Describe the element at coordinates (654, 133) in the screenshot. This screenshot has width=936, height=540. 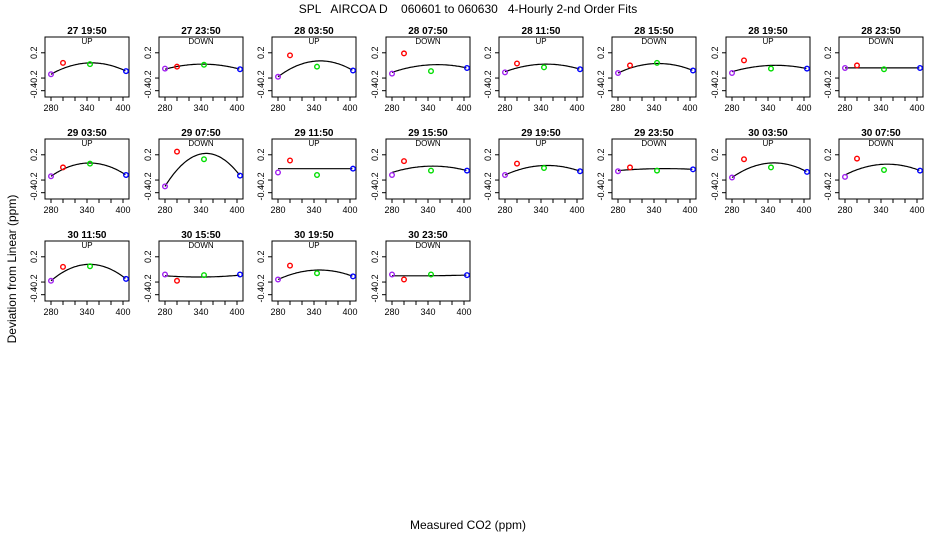
I see `panel-title: 29 23:50` at that location.